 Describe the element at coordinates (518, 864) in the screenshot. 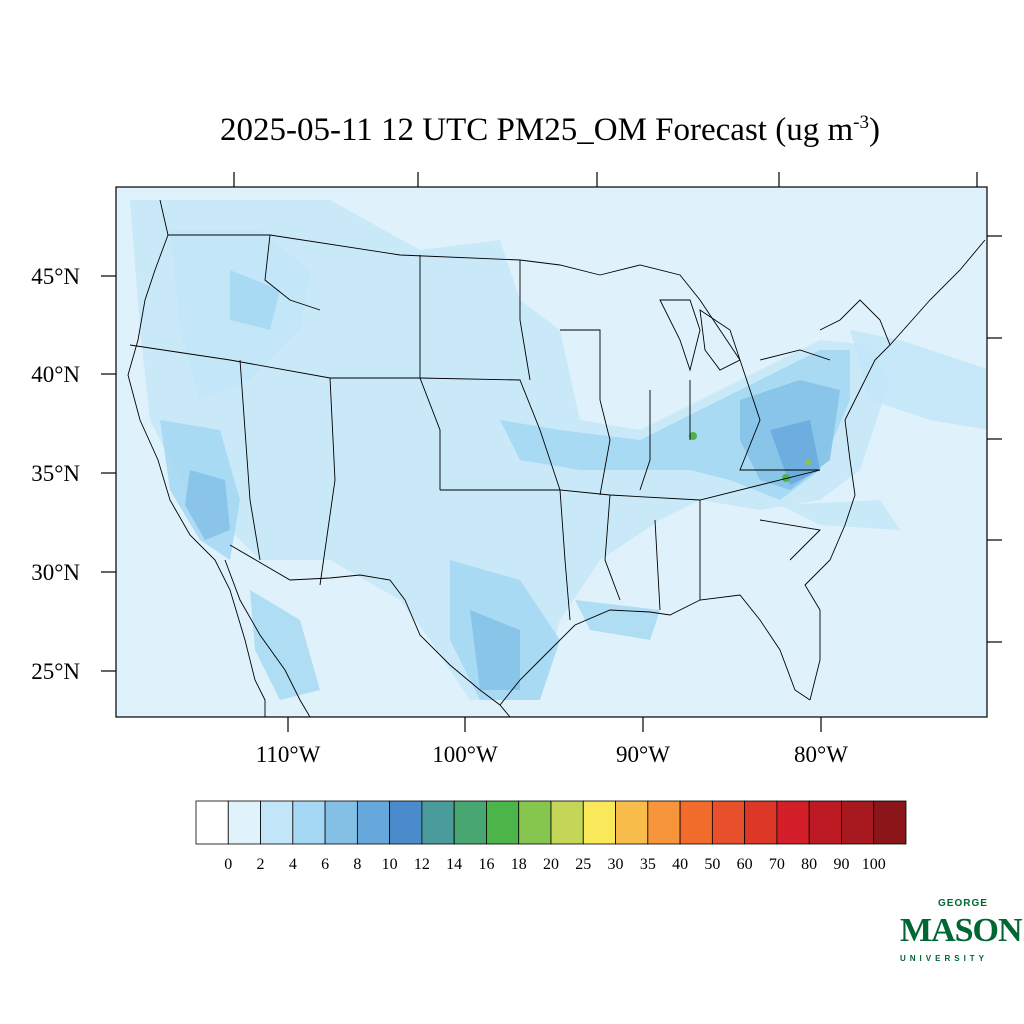

I see `colorbar-tick-label: 18` at that location.